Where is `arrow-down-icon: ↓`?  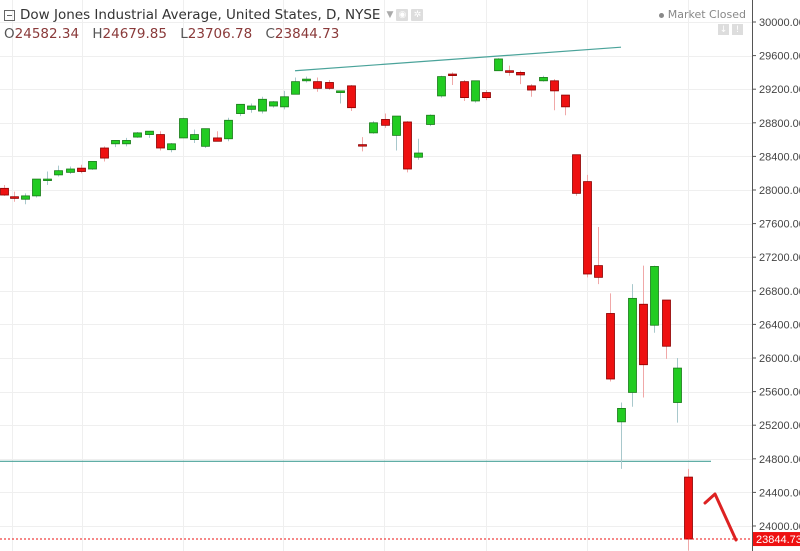
arrow-down-icon: ↓ is located at coordinates (723, 29).